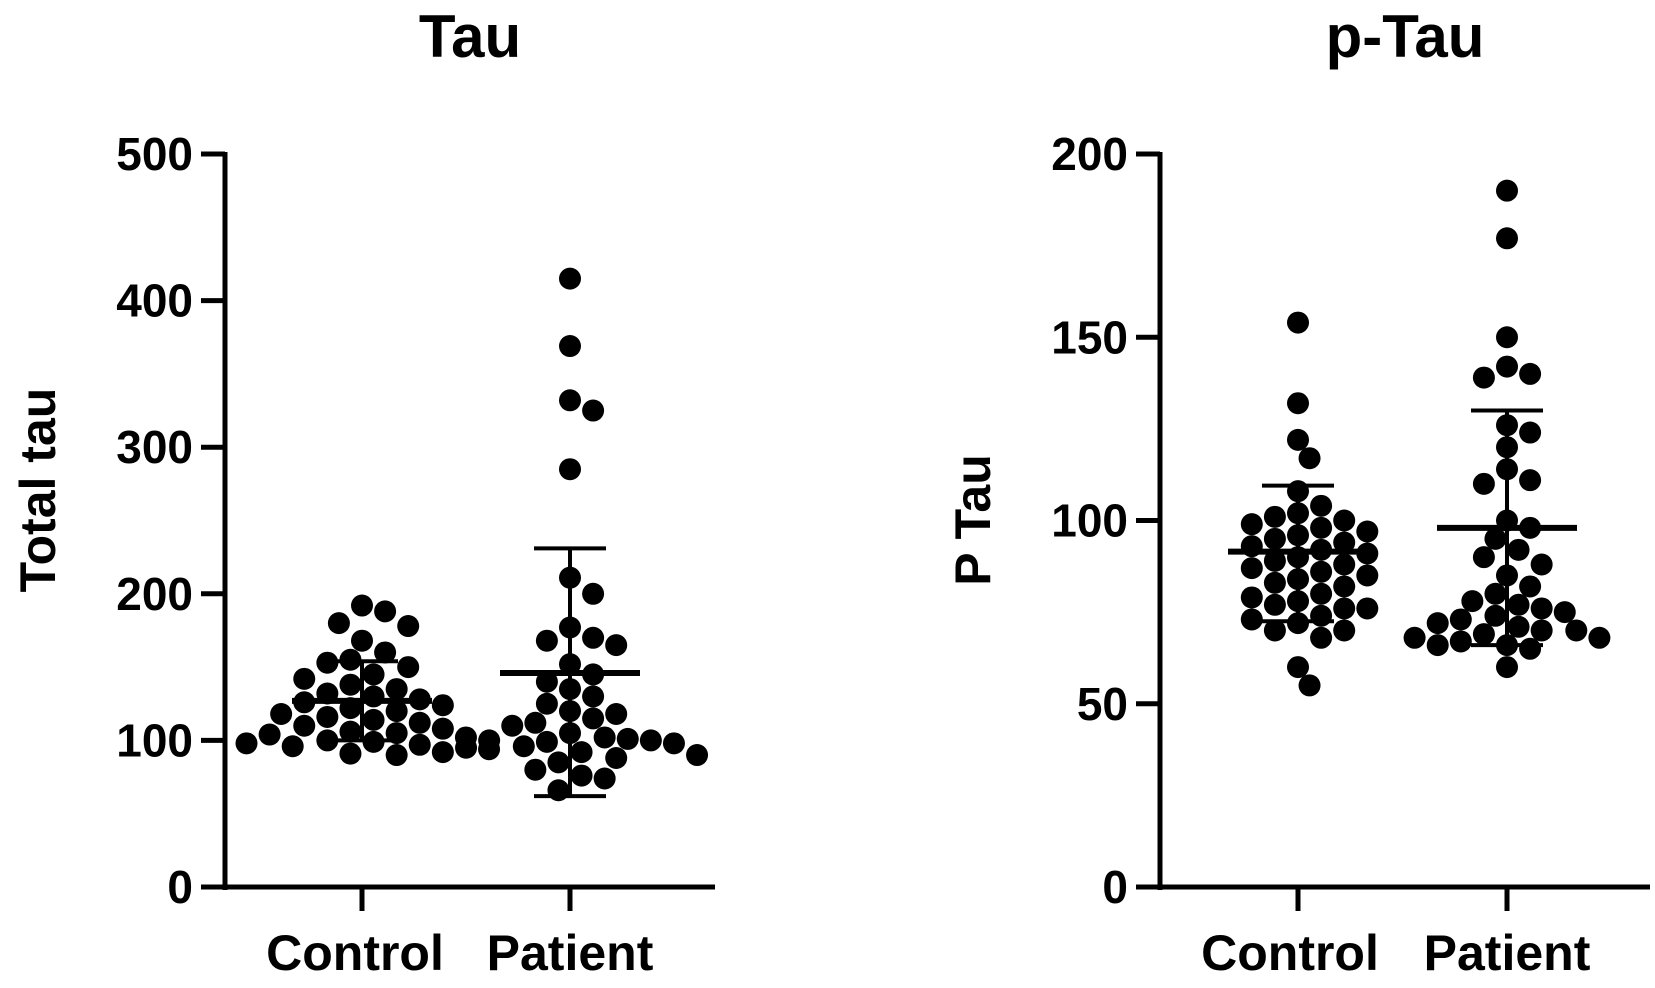  I want to click on y-tick-label: 300, so click(154, 447).